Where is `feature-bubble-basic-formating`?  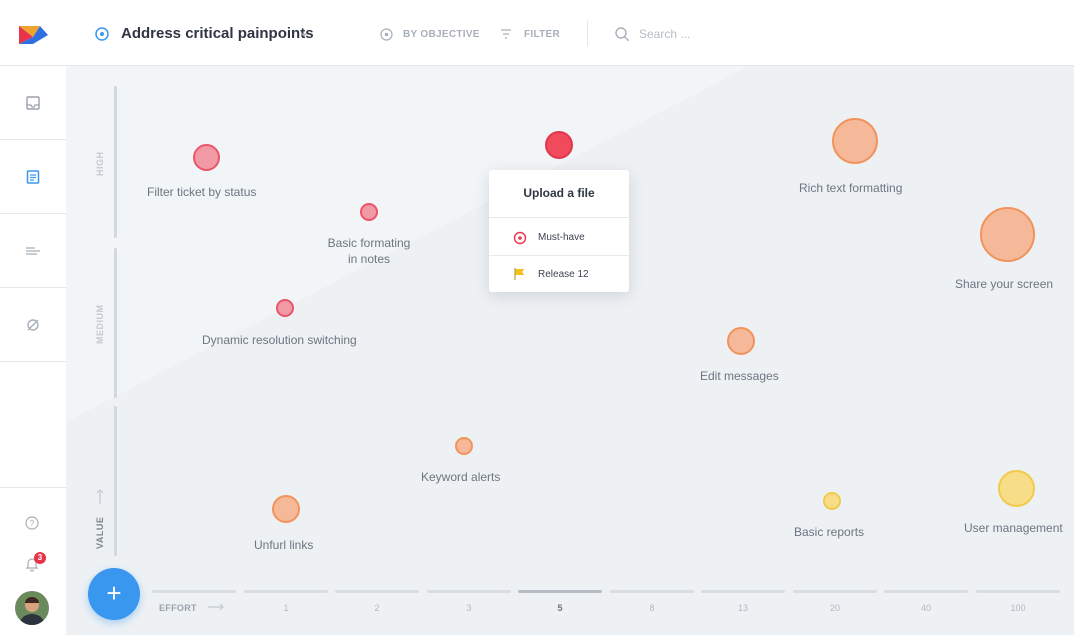
feature-bubble-basic-formating is located at coordinates (369, 212).